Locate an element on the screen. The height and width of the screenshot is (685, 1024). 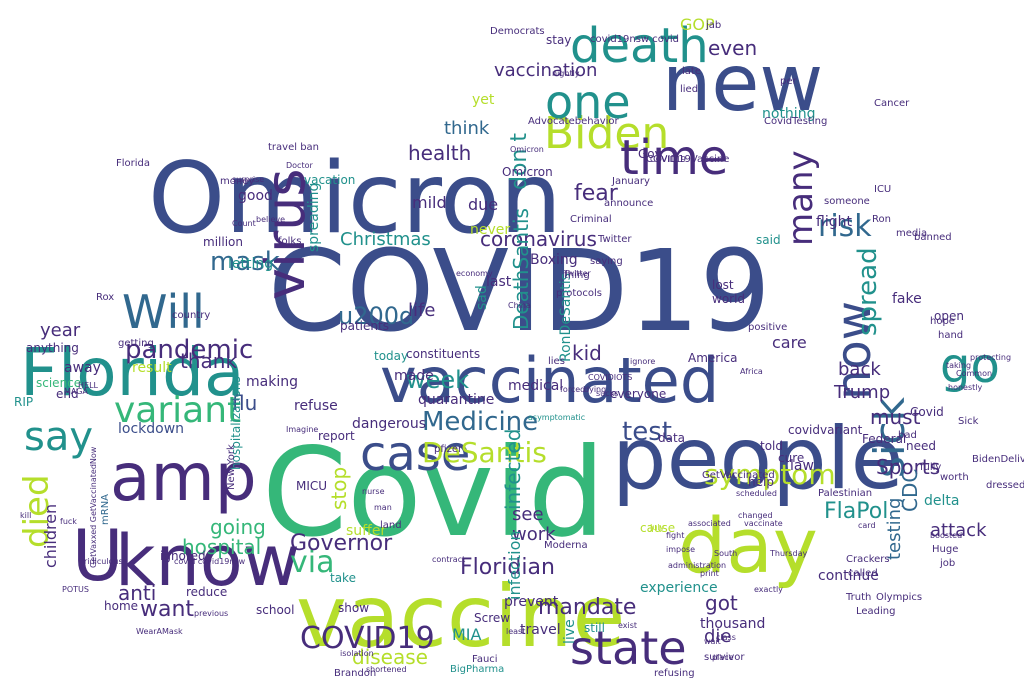
cloud-word: announce is located at coordinates (628, 203).